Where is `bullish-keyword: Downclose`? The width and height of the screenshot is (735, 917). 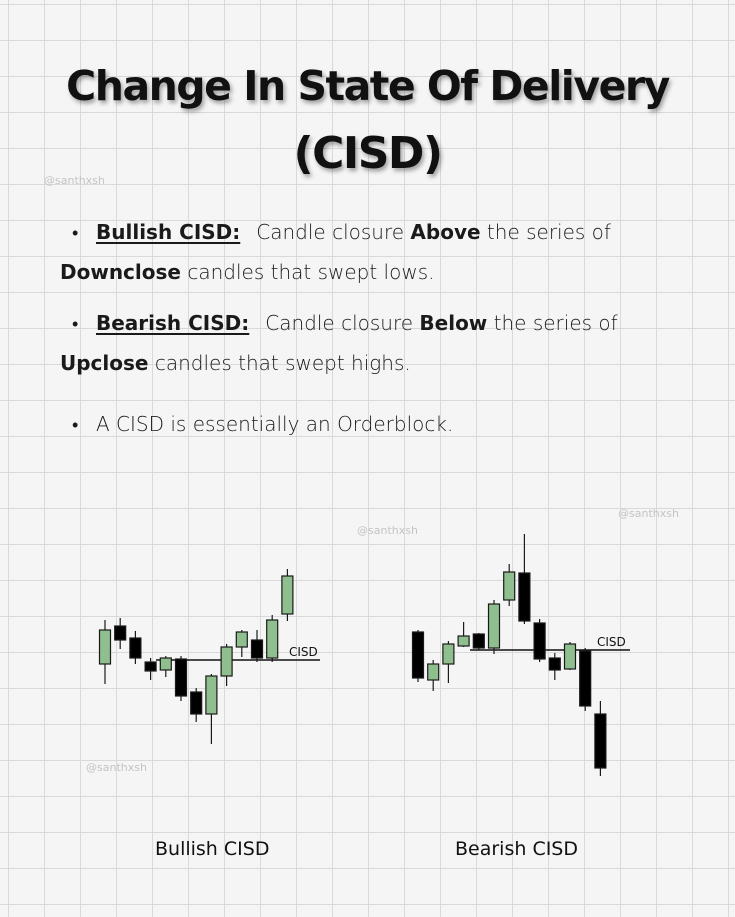
bullish-keyword: Downclose is located at coordinates (120, 272).